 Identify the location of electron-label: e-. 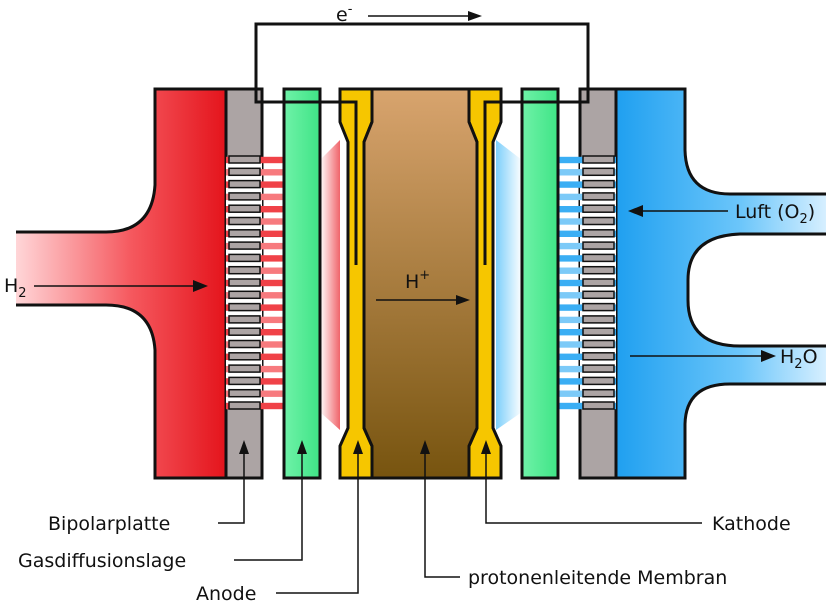
(344, 14).